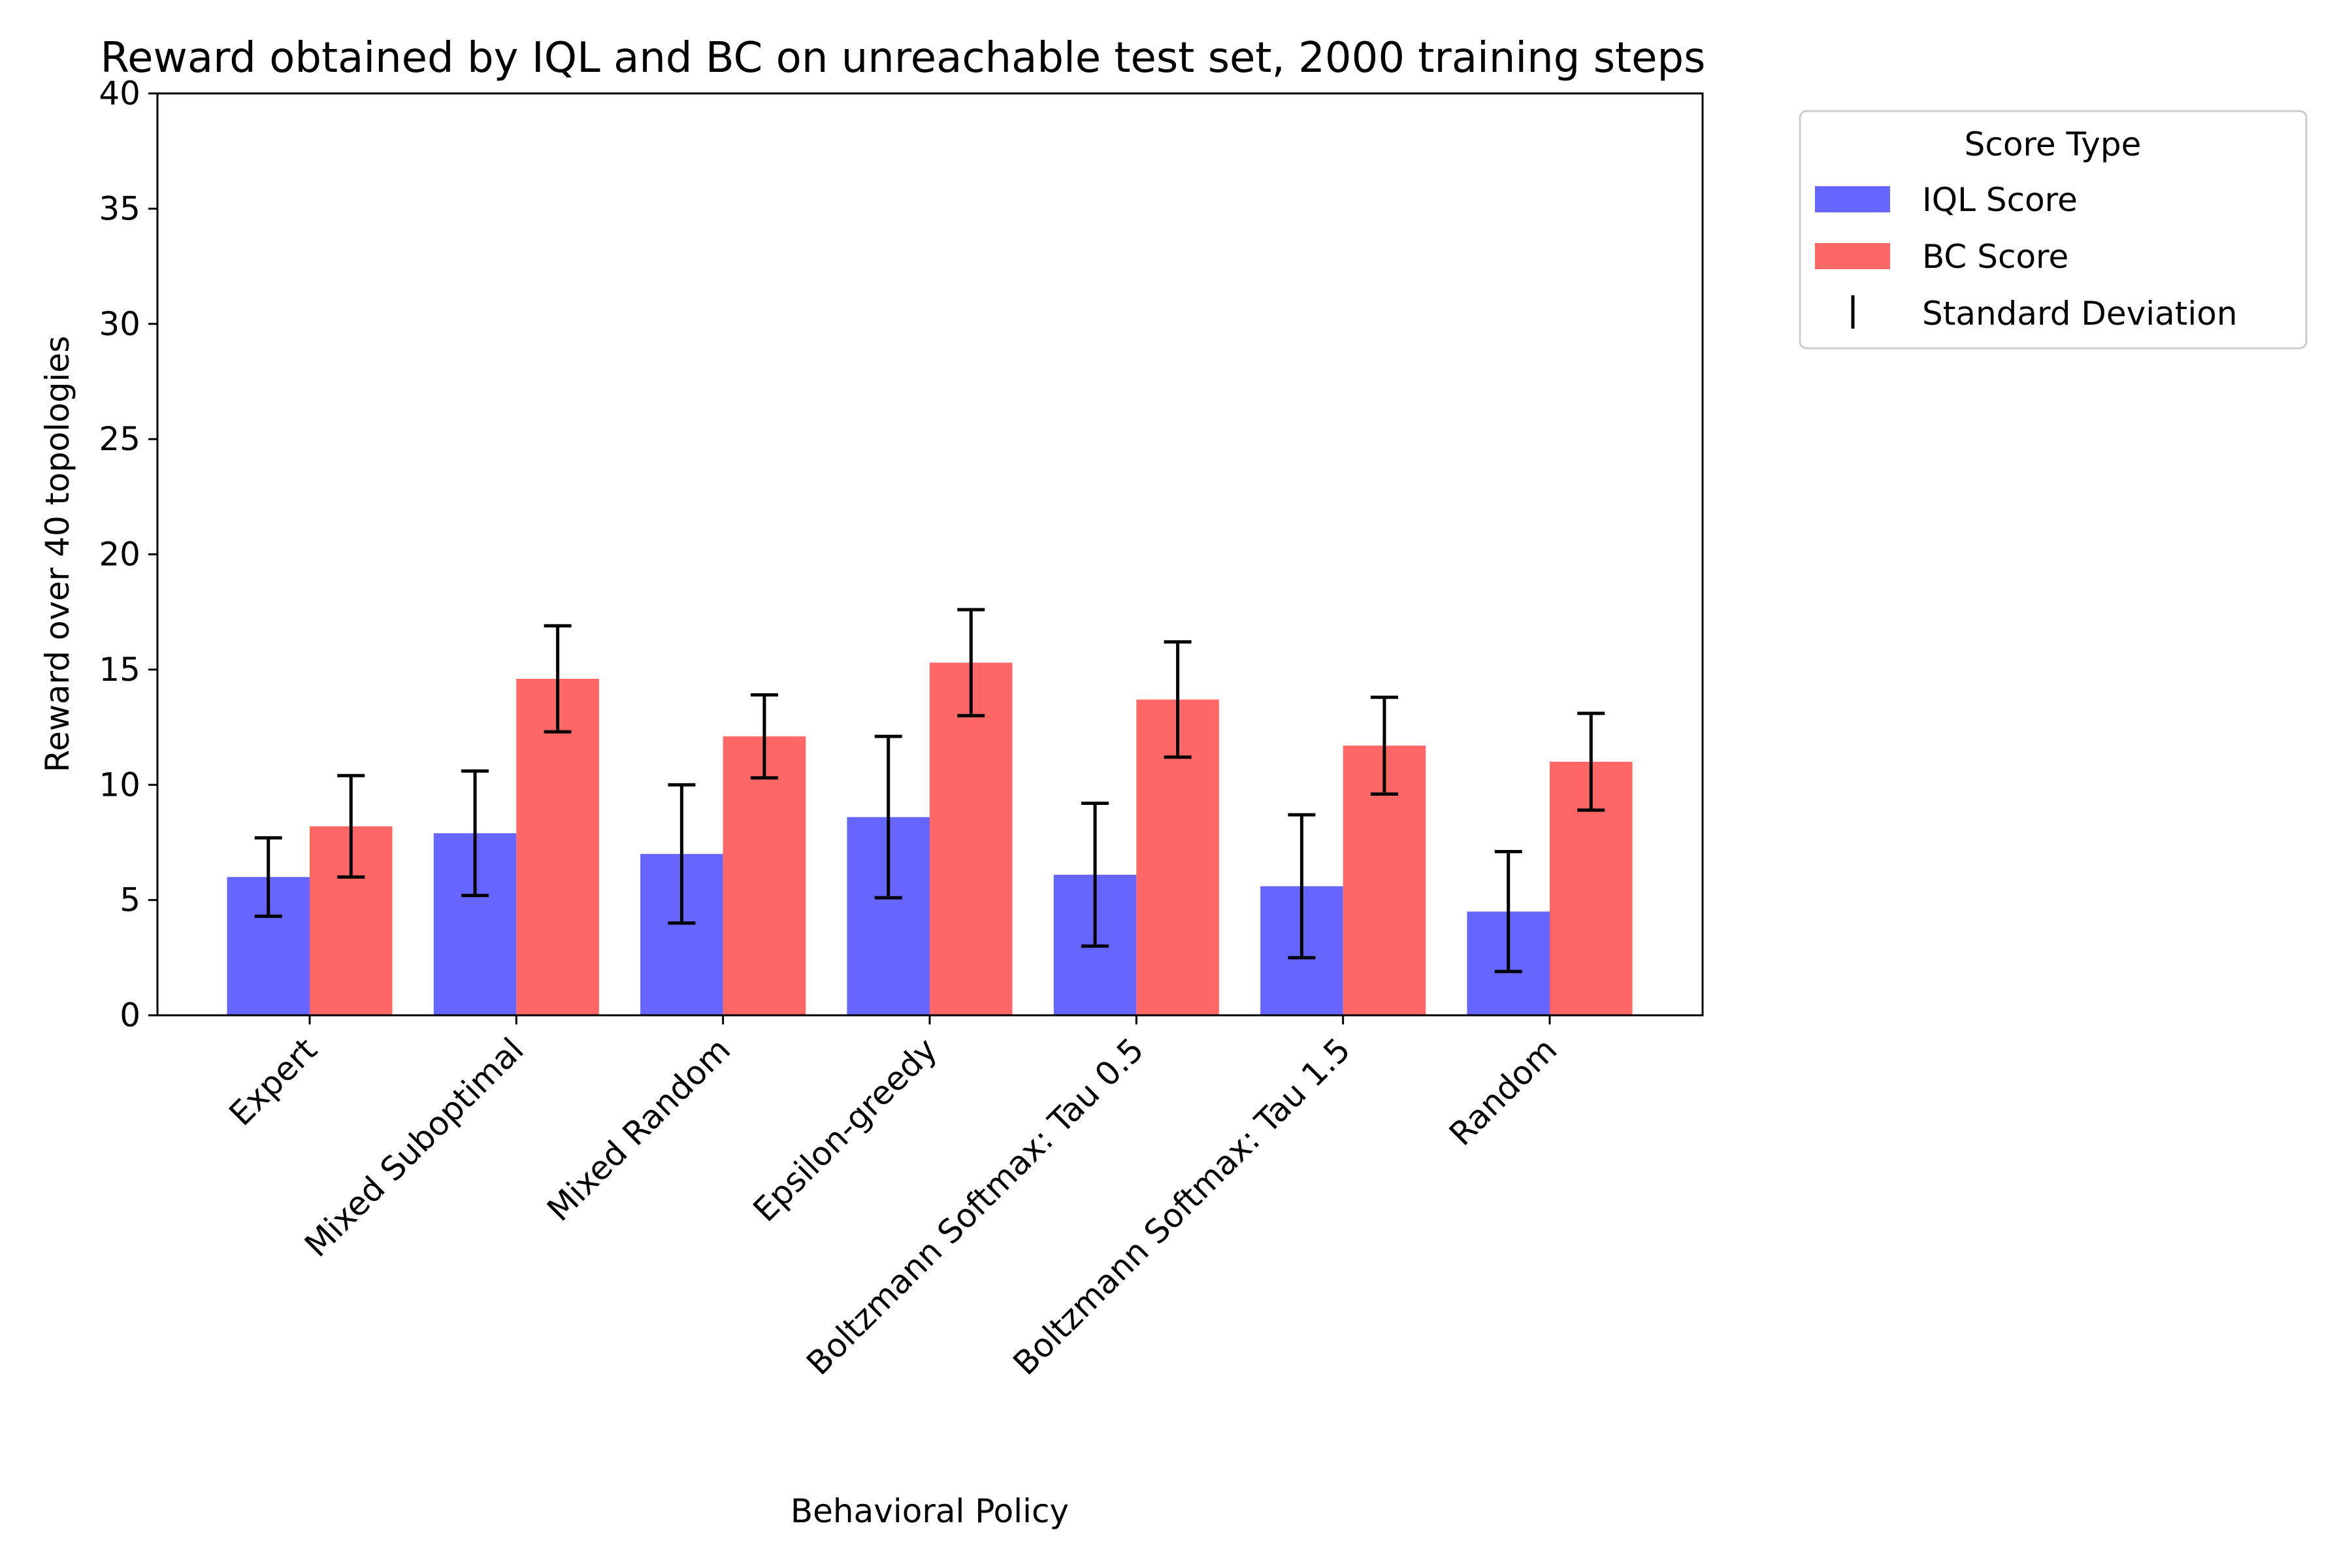 The width and height of the screenshot is (2352, 1568). I want to click on legend-label-iql: IQL Score, so click(2000, 200).